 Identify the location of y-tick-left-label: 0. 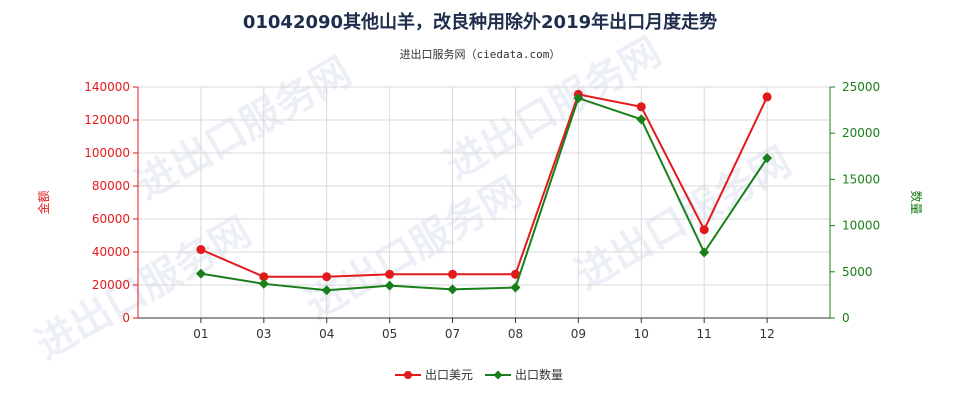
(126, 318).